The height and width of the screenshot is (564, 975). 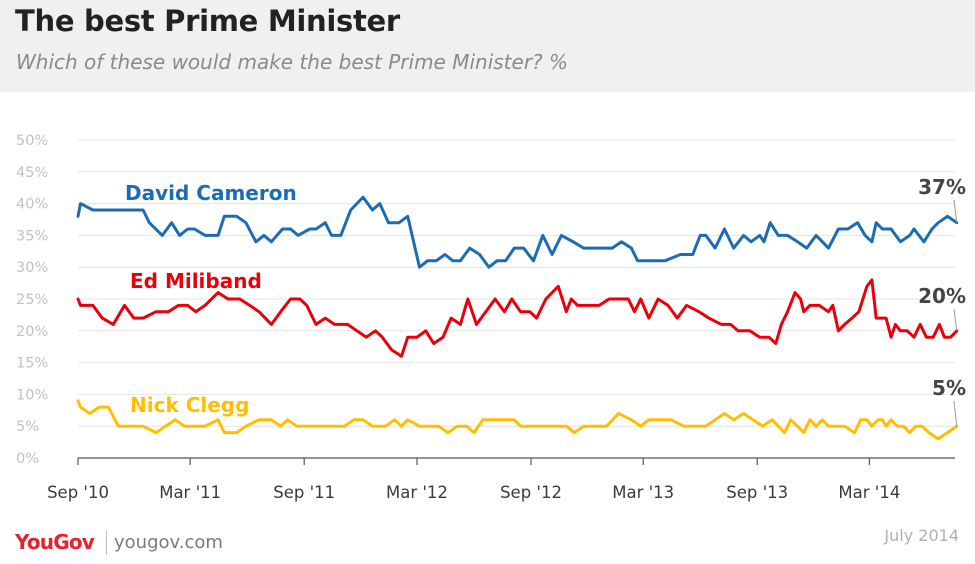 I want to click on series-label: Nick Clegg, so click(x=189, y=405).